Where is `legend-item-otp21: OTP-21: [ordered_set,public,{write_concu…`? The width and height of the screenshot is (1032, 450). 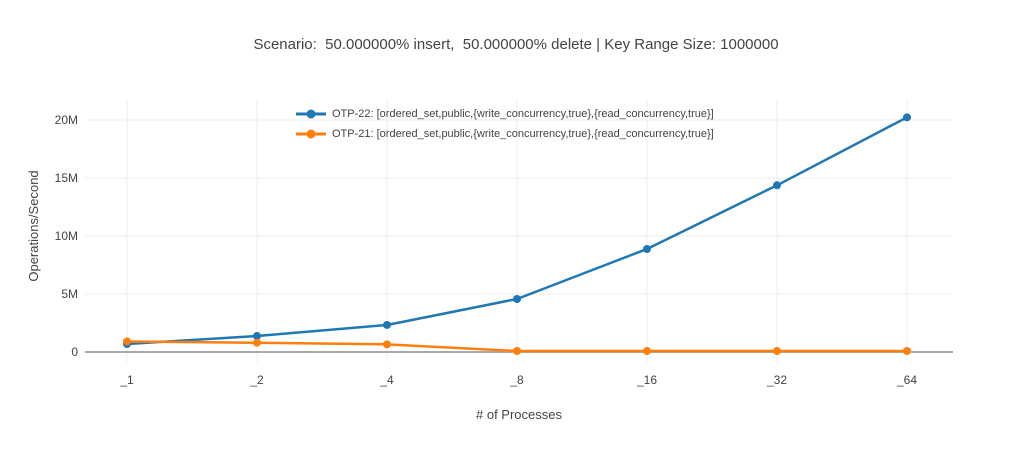 legend-item-otp21: OTP-21: [ordered_set,public,{write_concu… is located at coordinates (505, 134).